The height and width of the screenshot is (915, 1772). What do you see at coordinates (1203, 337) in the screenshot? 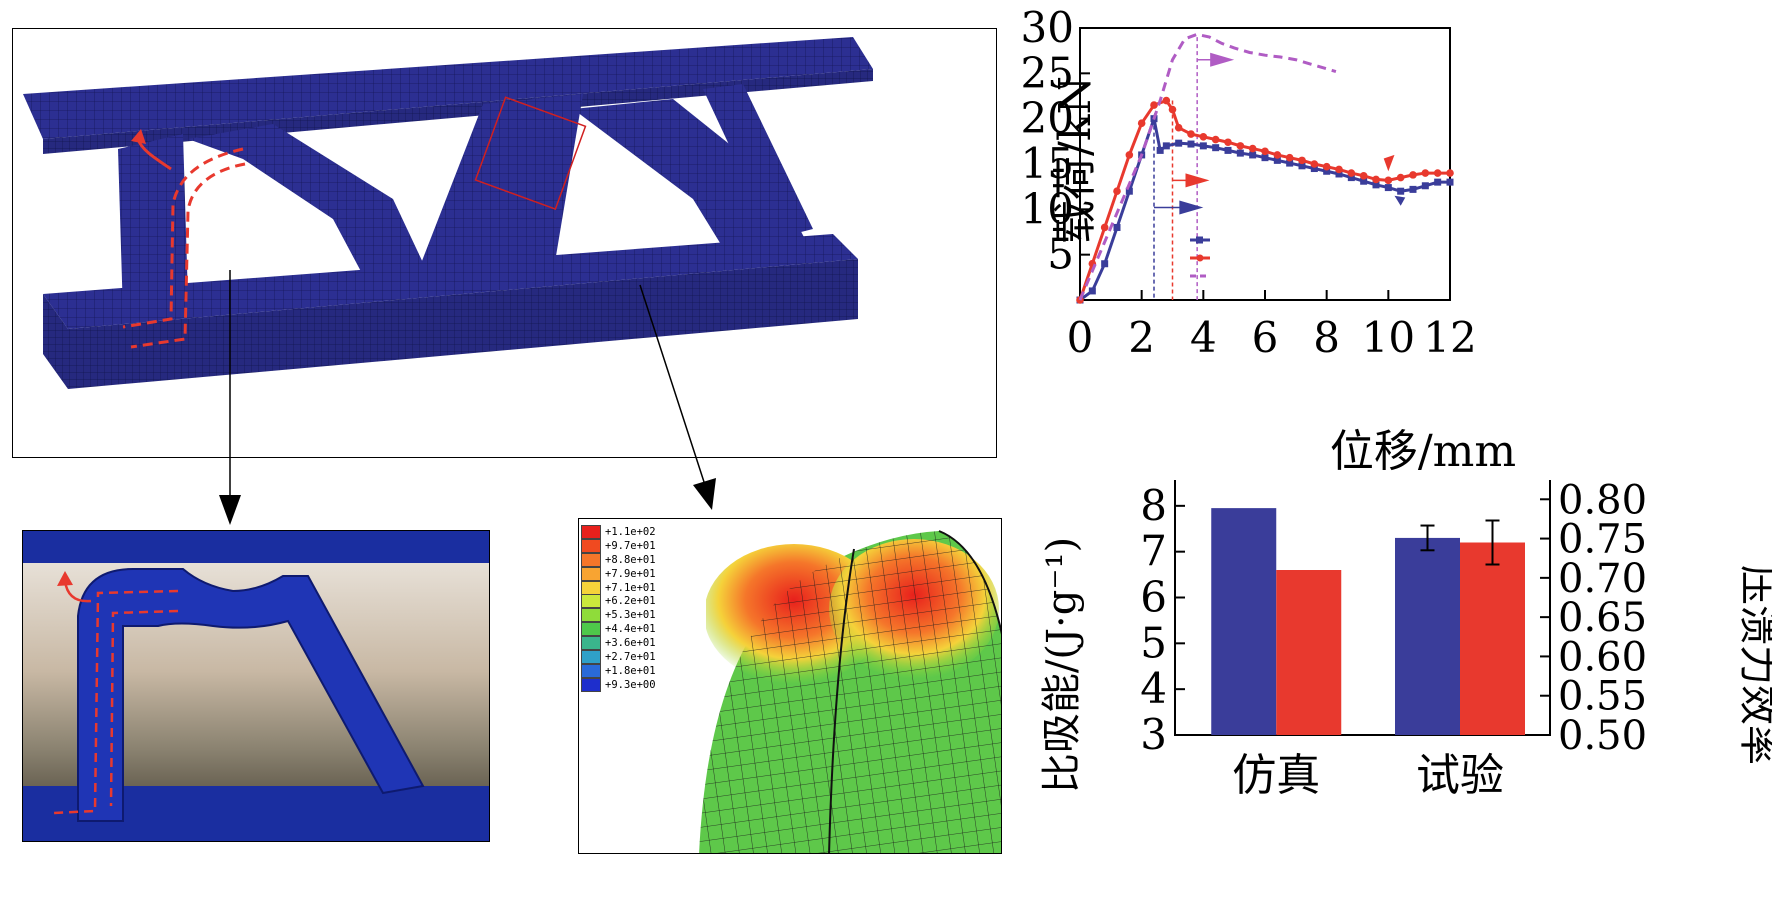
I see `x-tick-label: 4` at bounding box center [1203, 337].